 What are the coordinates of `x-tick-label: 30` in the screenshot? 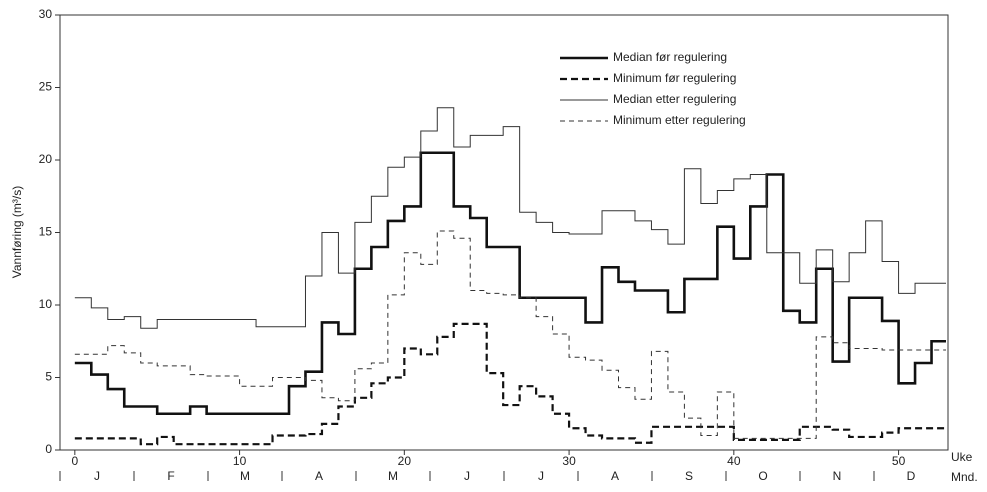 It's located at (569, 461).